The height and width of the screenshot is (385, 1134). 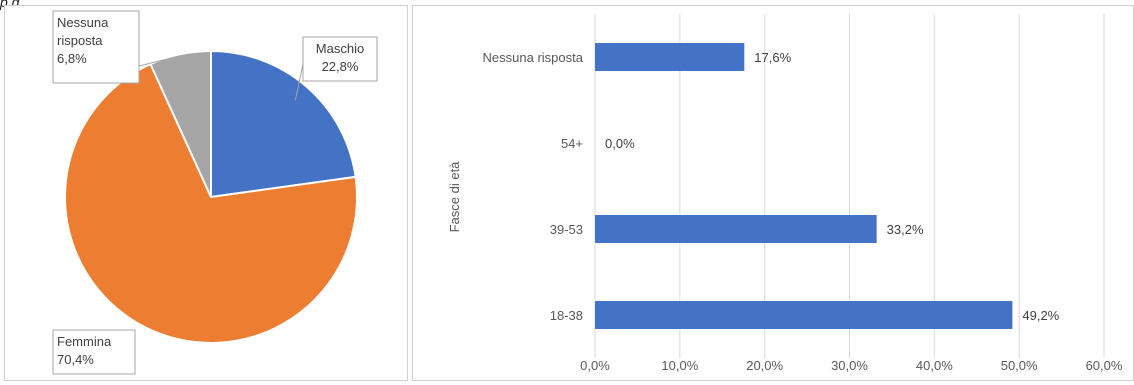 I want to click on pie-slice-label-0: Maschio, so click(x=340, y=48).